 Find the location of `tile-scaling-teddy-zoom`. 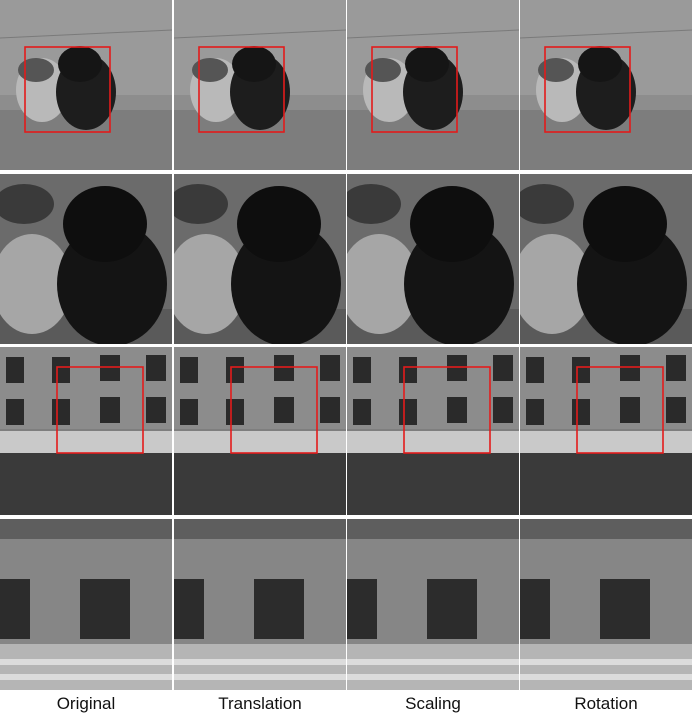

tile-scaling-teddy-zoom is located at coordinates (433, 259).